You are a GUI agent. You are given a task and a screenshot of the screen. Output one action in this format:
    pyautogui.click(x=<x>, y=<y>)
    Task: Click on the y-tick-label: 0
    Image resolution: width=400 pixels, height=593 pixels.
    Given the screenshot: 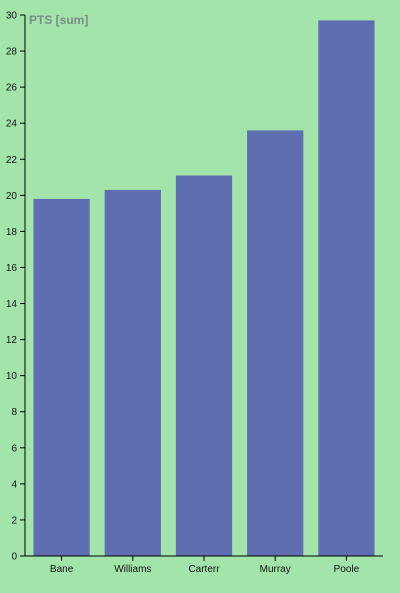 What is the action you would take?
    pyautogui.click(x=14, y=557)
    